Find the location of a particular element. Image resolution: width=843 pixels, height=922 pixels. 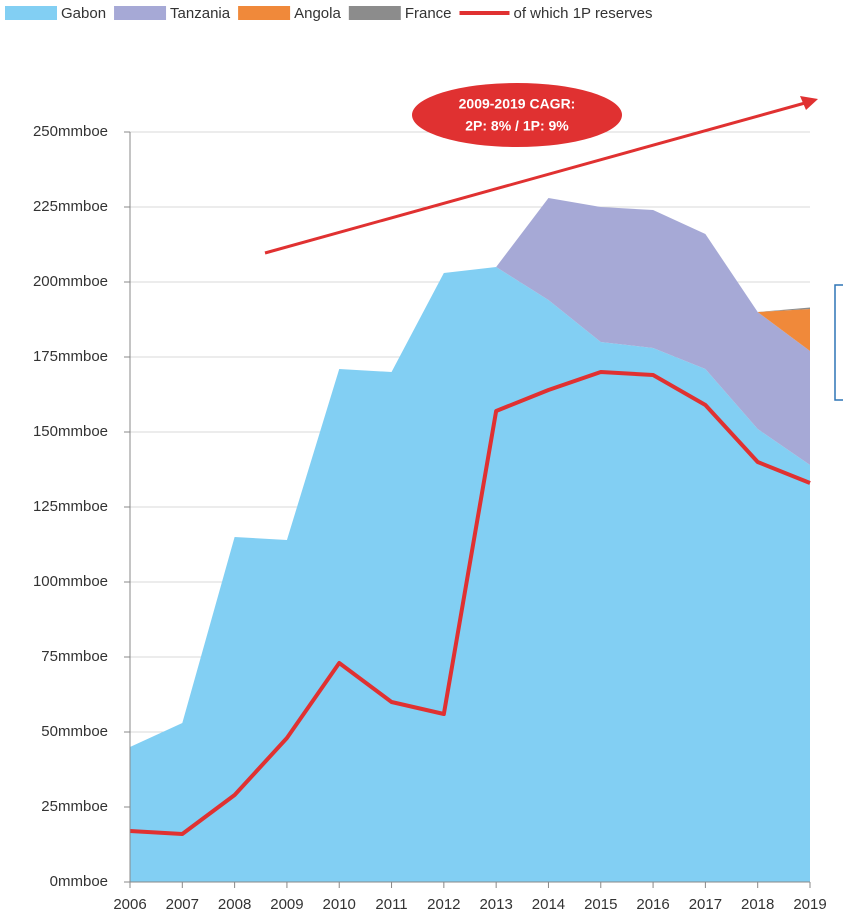

legend-label: France is located at coordinates (428, 13).